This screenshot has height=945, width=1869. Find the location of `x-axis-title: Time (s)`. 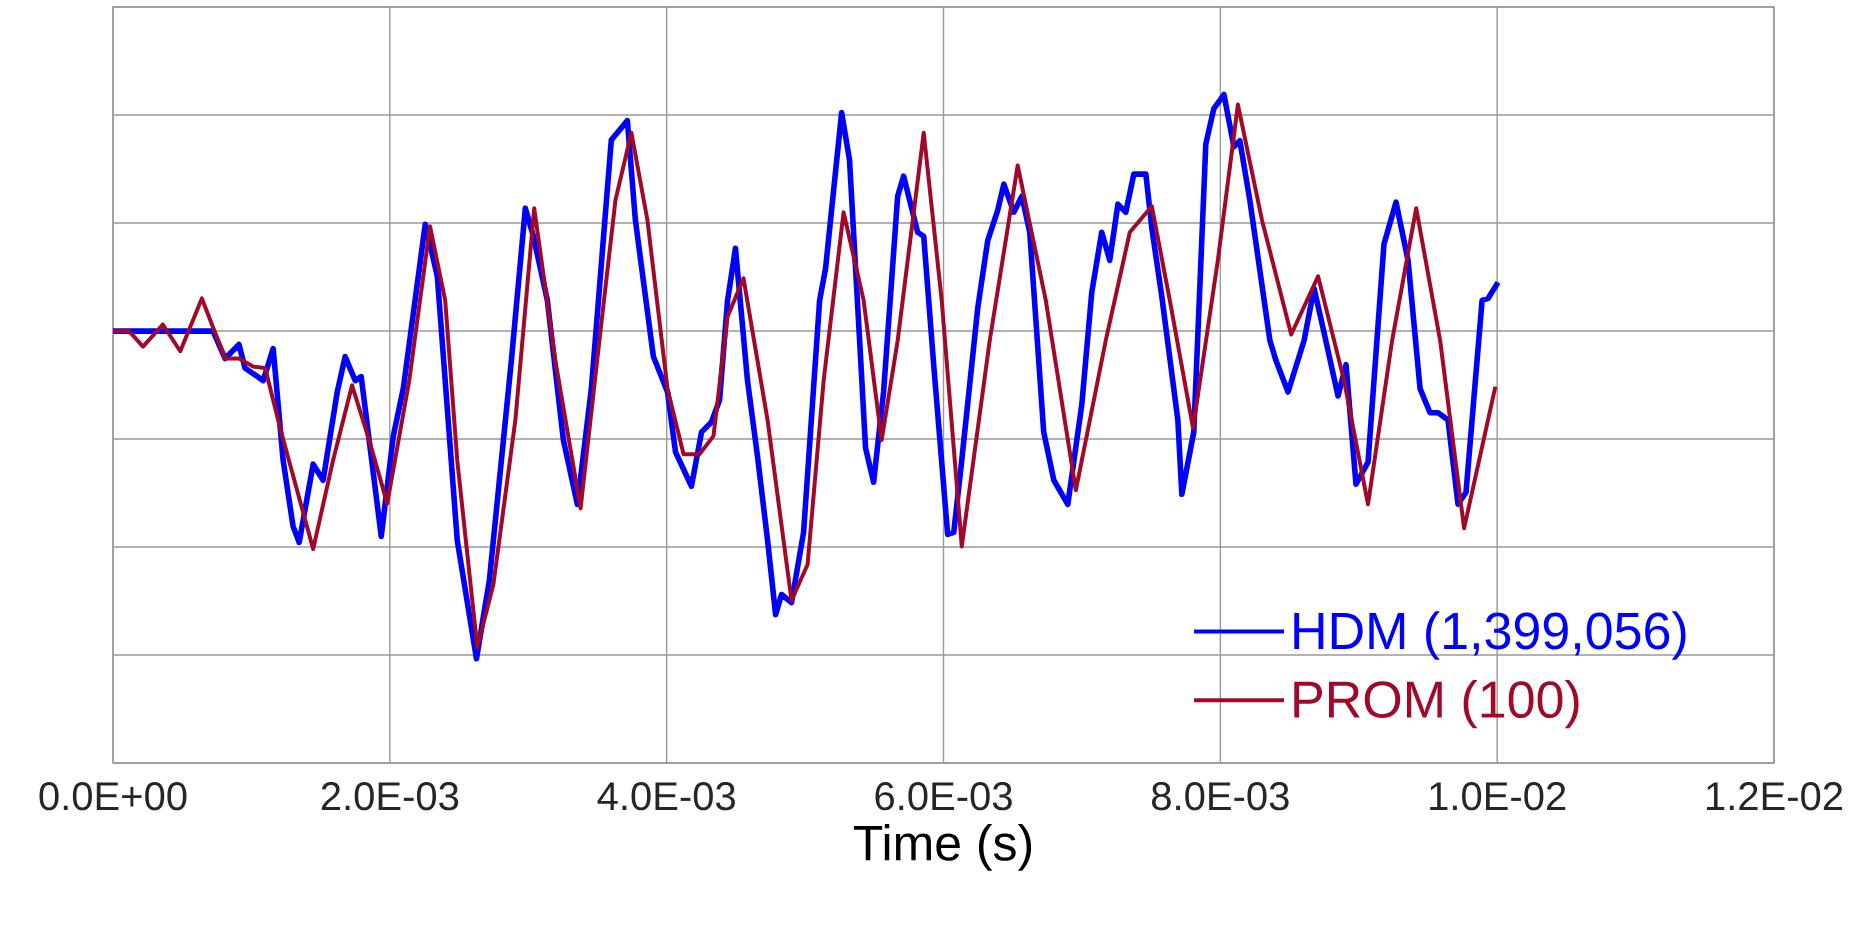

x-axis-title: Time (s) is located at coordinates (942, 847).